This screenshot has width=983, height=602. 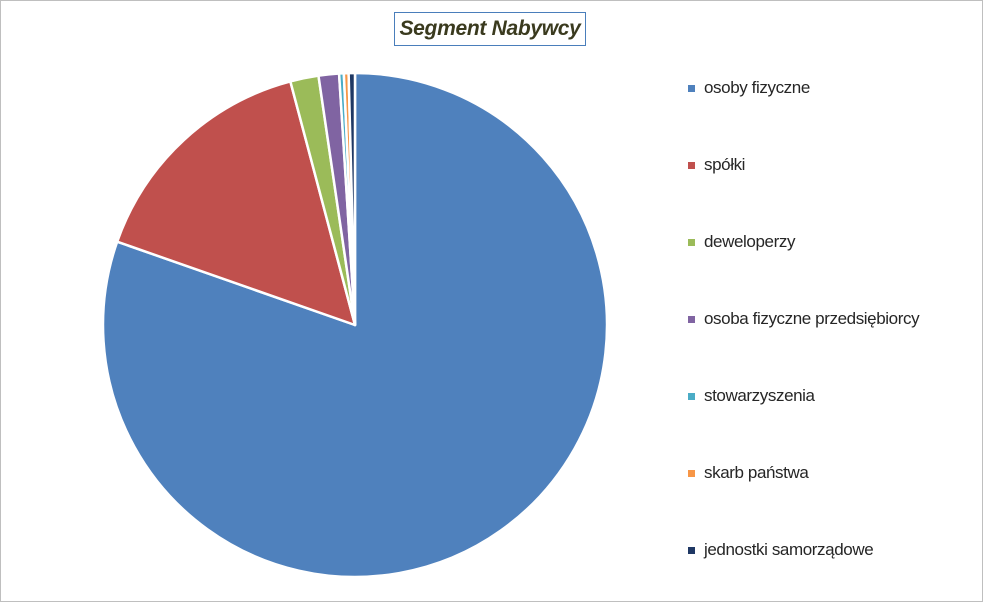 What do you see at coordinates (750, 241) in the screenshot?
I see `legend-label: deweloperzy` at bounding box center [750, 241].